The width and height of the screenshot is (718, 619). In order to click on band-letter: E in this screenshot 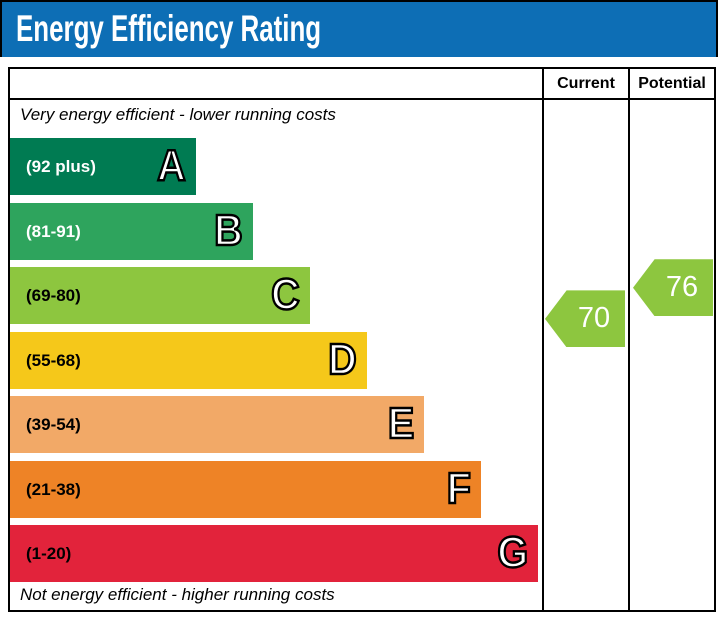, I will do `click(400, 424)`.